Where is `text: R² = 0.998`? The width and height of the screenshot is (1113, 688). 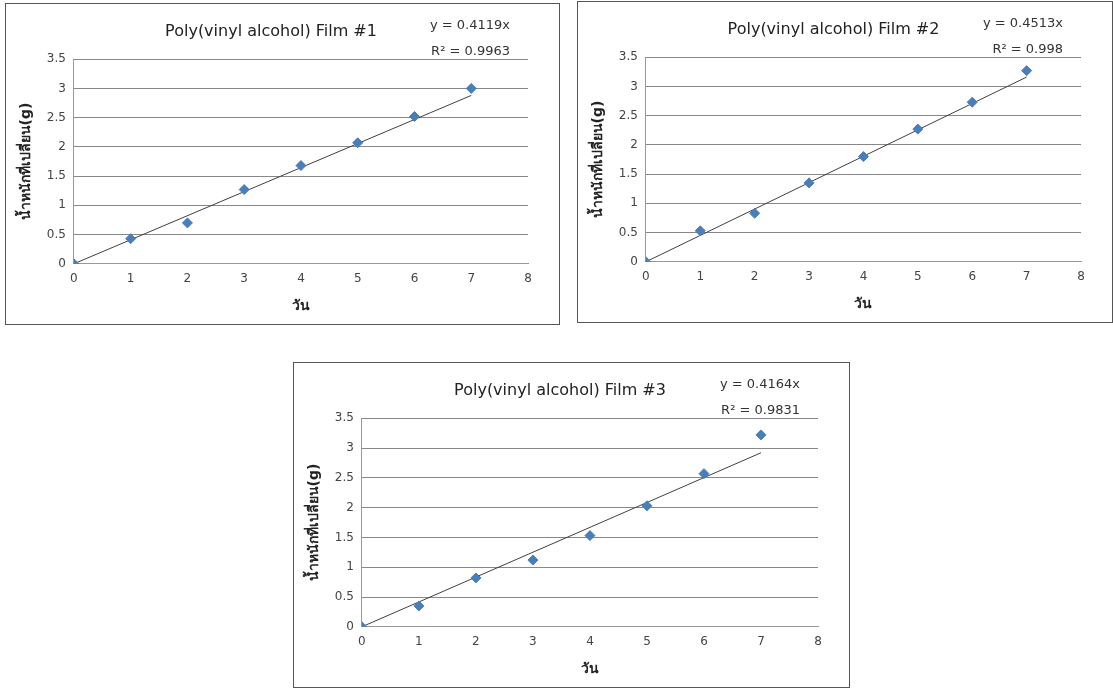
text: R² = 0.998 is located at coordinates (1027, 49).